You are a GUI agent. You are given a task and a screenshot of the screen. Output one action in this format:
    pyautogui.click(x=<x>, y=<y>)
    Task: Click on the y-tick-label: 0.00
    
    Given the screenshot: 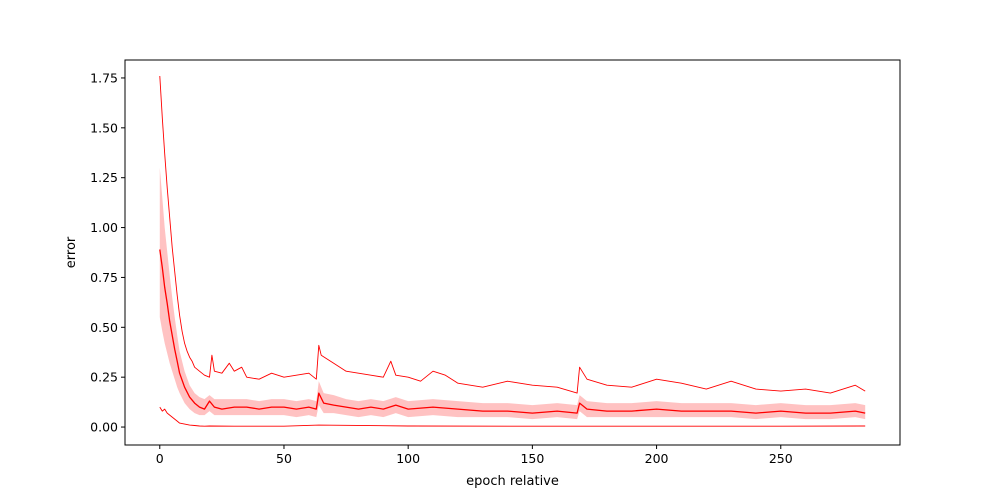 What is the action you would take?
    pyautogui.click(x=104, y=427)
    